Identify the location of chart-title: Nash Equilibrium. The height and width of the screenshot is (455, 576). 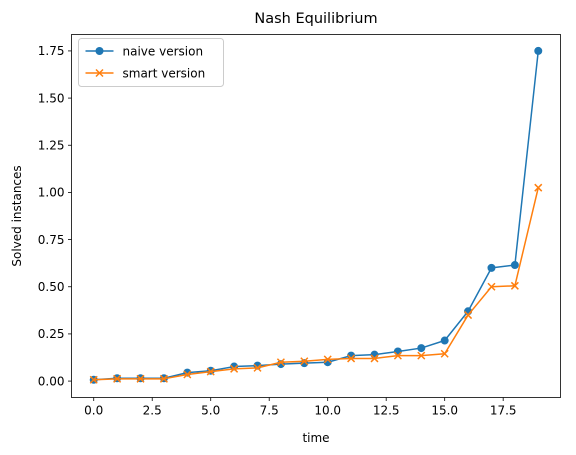
(315, 19).